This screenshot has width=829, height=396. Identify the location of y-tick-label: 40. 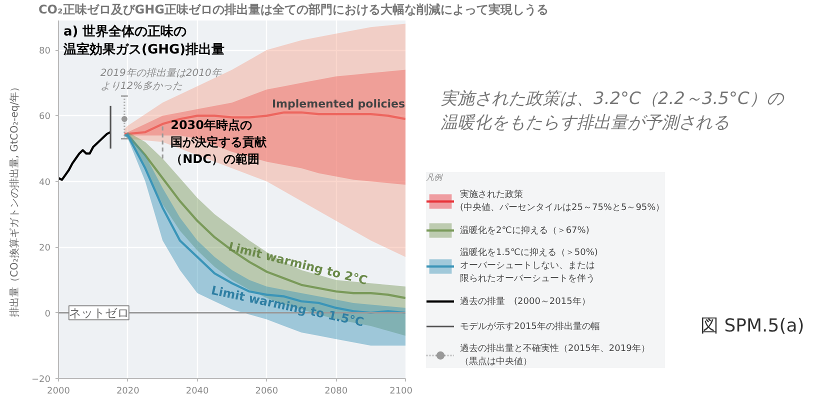
(45, 183).